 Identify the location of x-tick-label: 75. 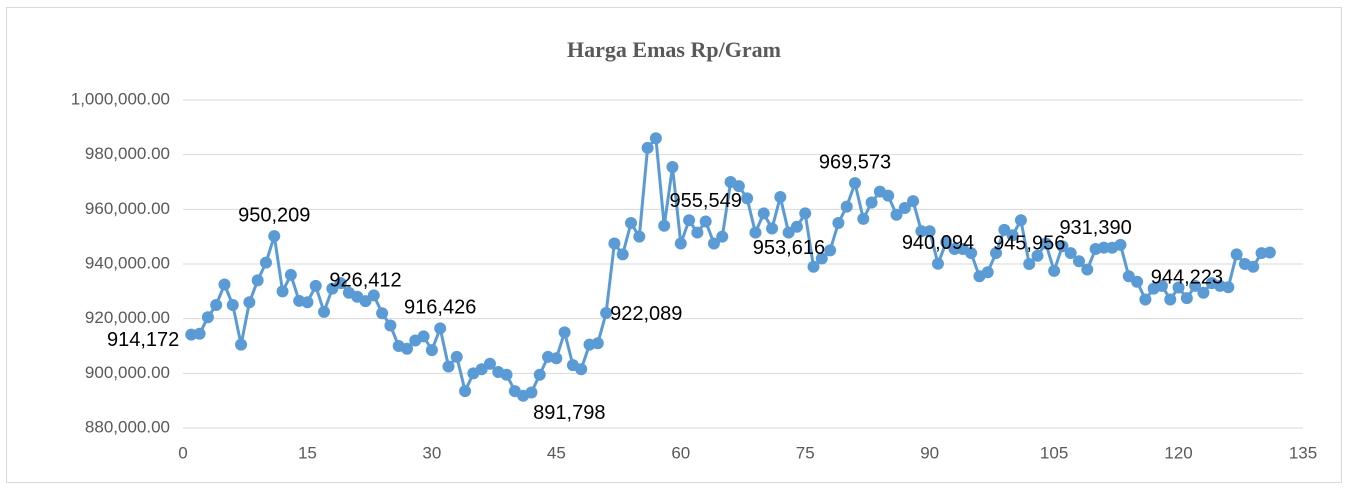
(805, 452).